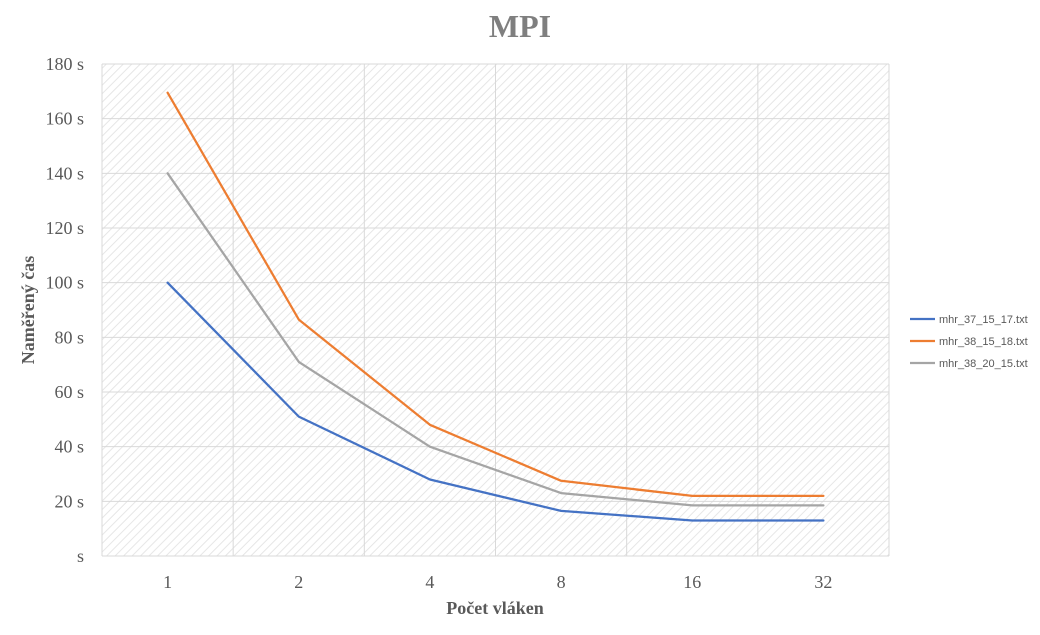 This screenshot has width=1040, height=635. What do you see at coordinates (28, 310) in the screenshot?
I see `y-axis-title: Naměřený čas` at bounding box center [28, 310].